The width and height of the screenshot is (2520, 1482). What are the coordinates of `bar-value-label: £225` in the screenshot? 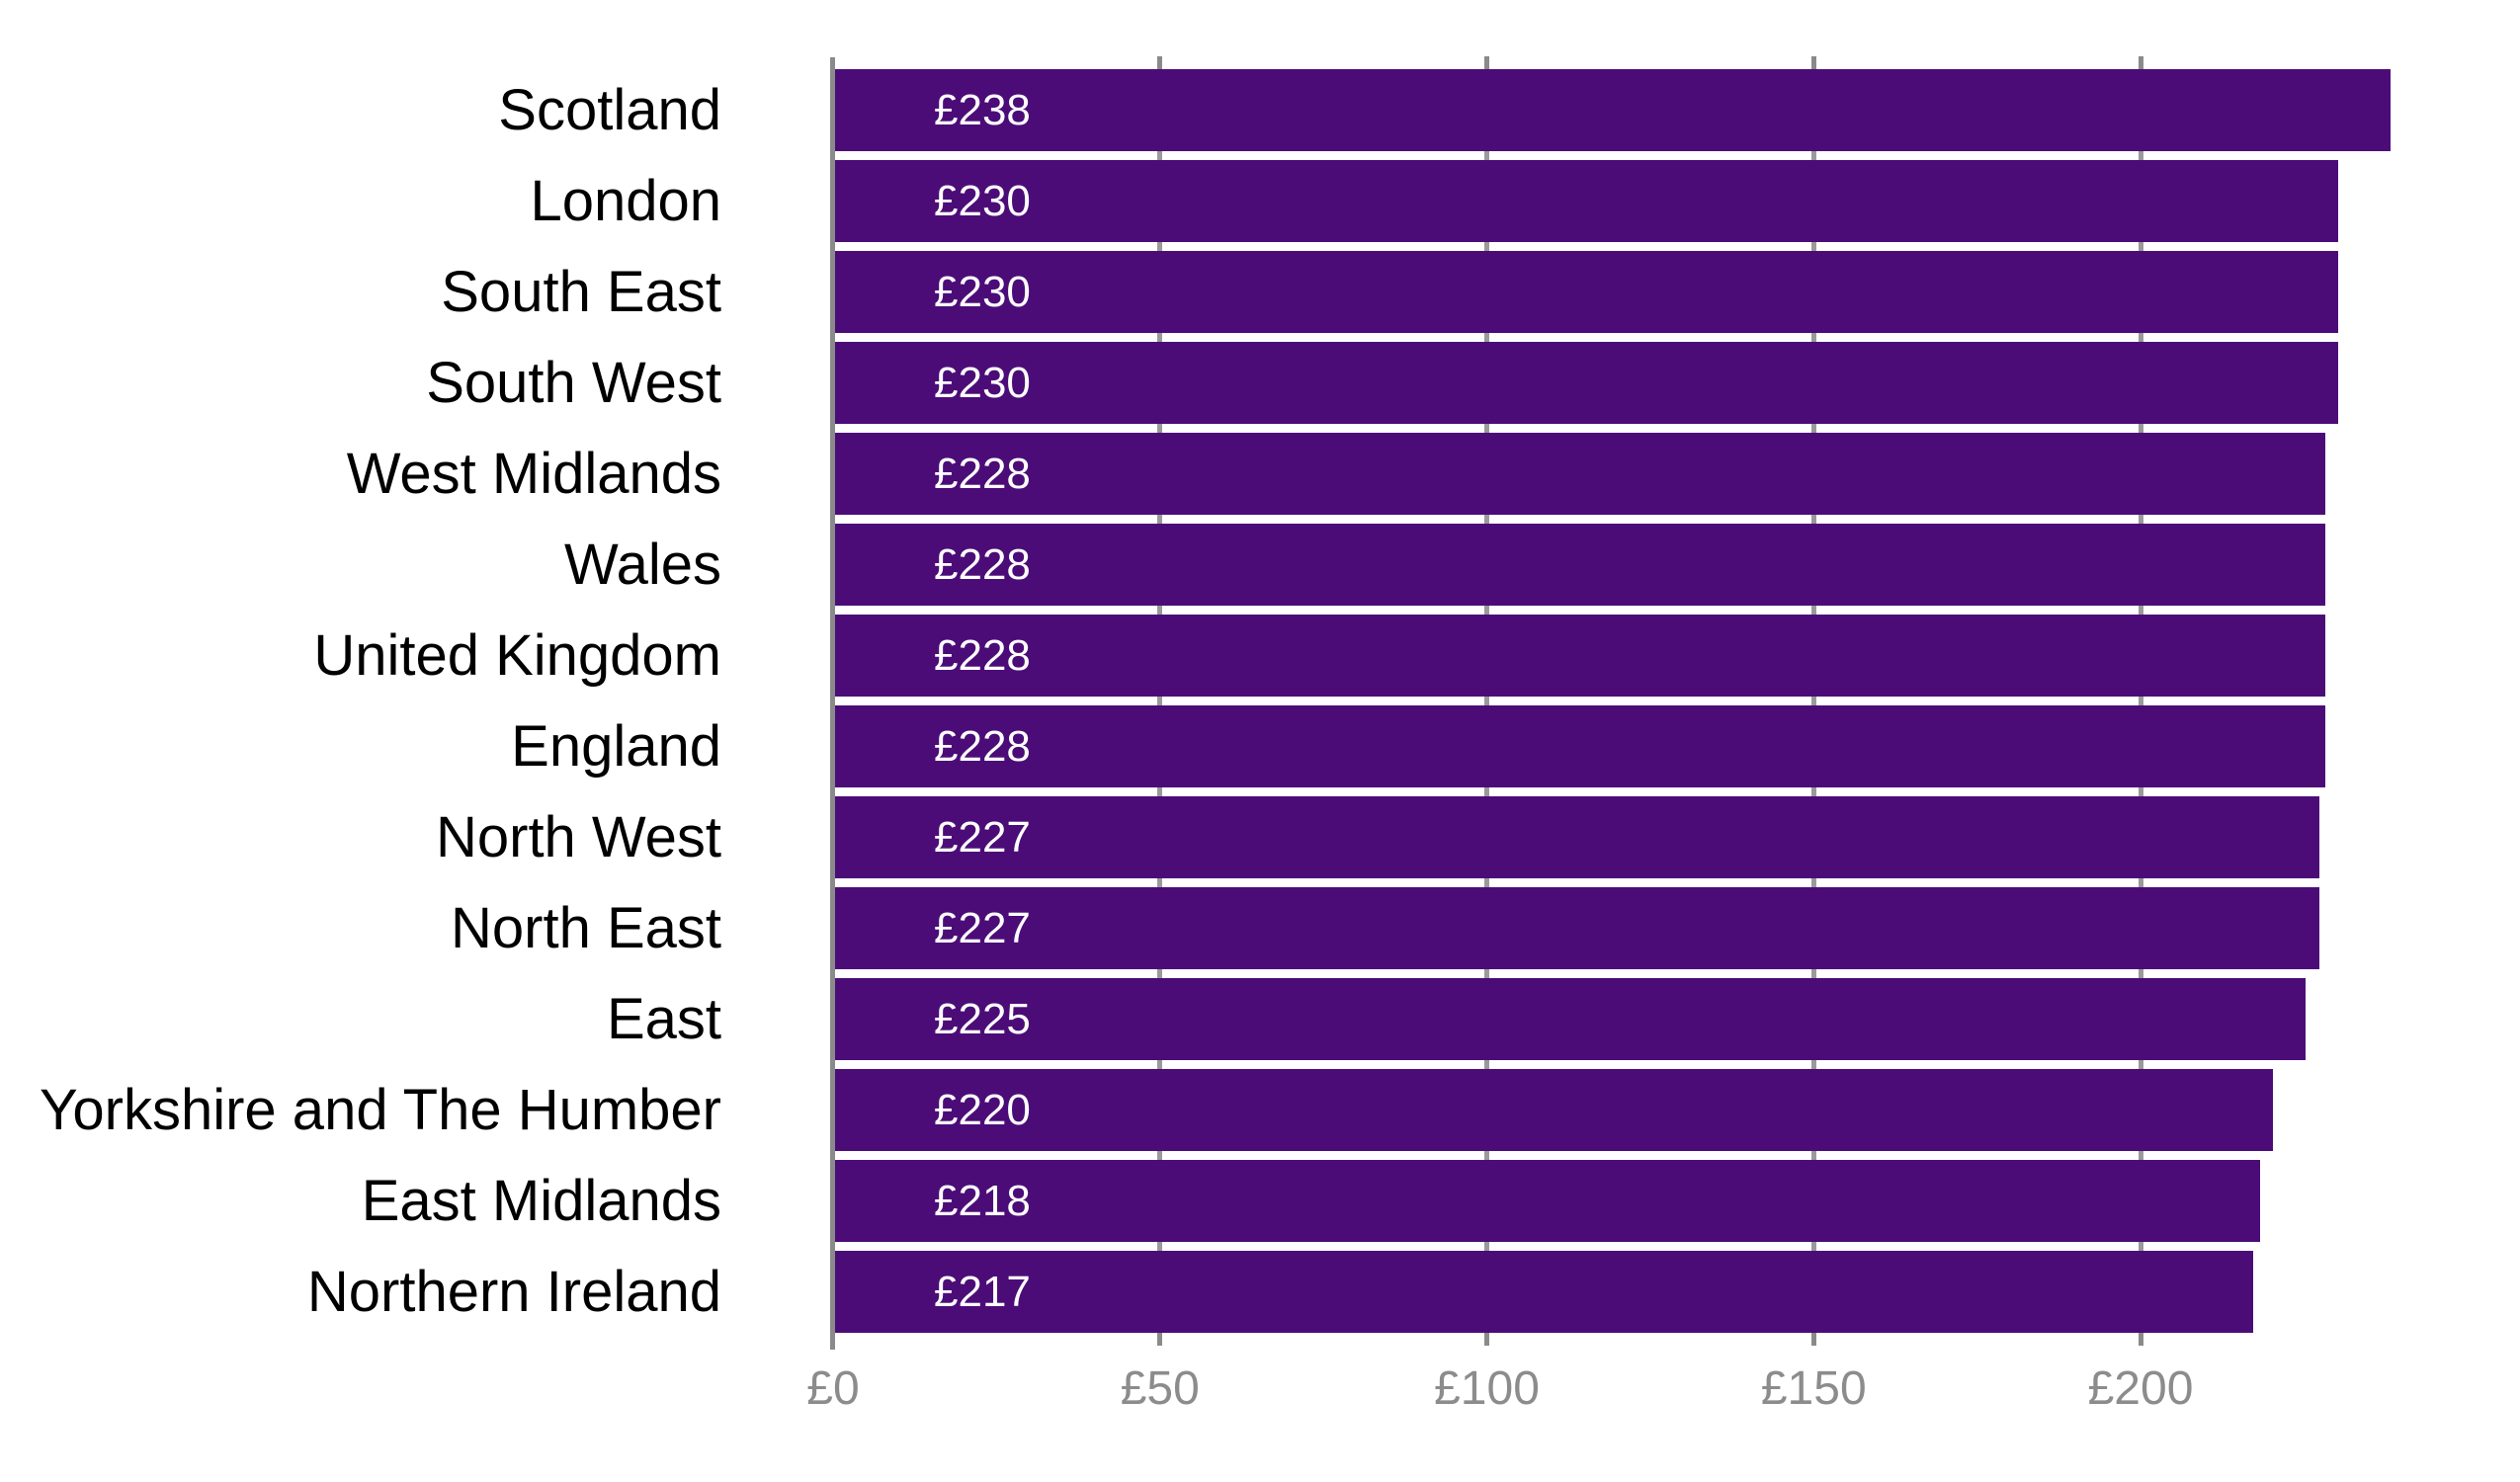 It's located at (982, 1018).